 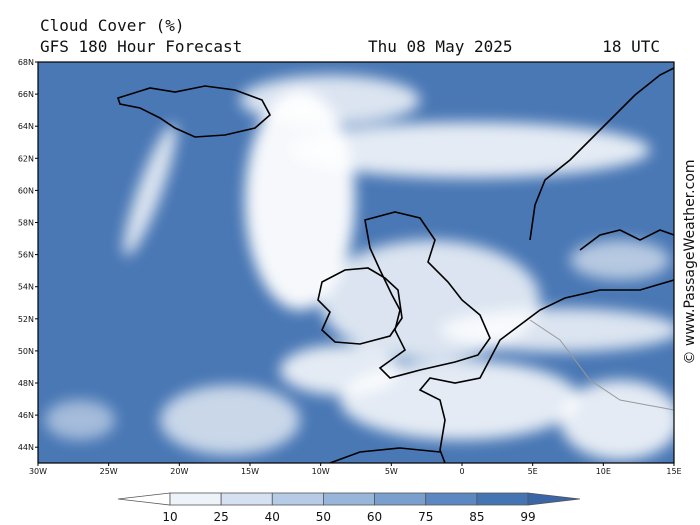 What do you see at coordinates (690, 261) in the screenshot?
I see `credit: © www.PassageWeather.com` at bounding box center [690, 261].